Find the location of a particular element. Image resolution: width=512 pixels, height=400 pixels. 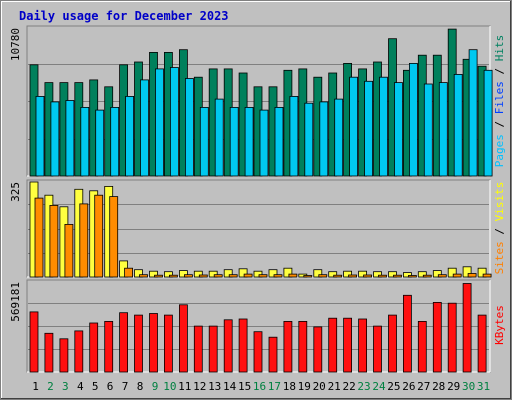

y-max-label-visits: 325 is located at coordinates (15, 192).